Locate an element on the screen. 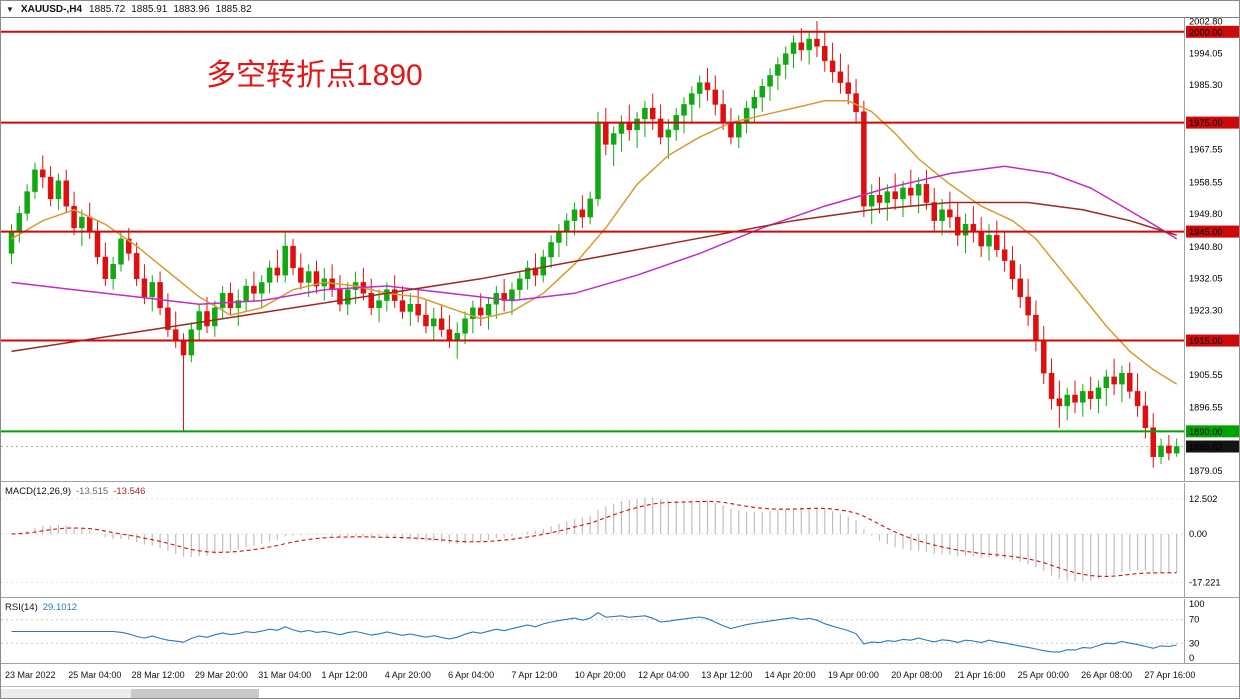 The width and height of the screenshot is (1240, 699). time-label: 21 Apr 16:00 is located at coordinates (980, 675).